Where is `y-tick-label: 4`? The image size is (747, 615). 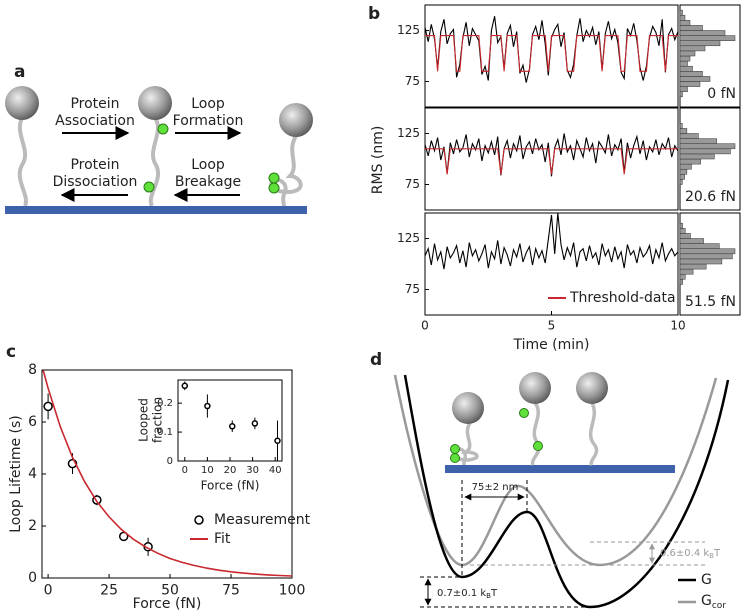
y-tick-label: 4 is located at coordinates (32, 474).